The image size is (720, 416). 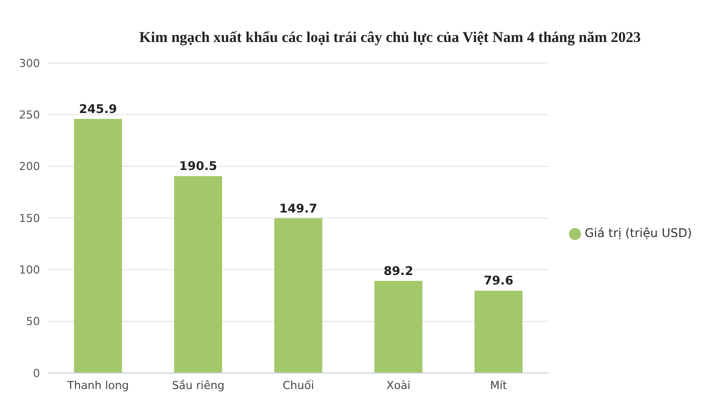 I want to click on x-tick-label: Sầu riêng, so click(x=198, y=385).